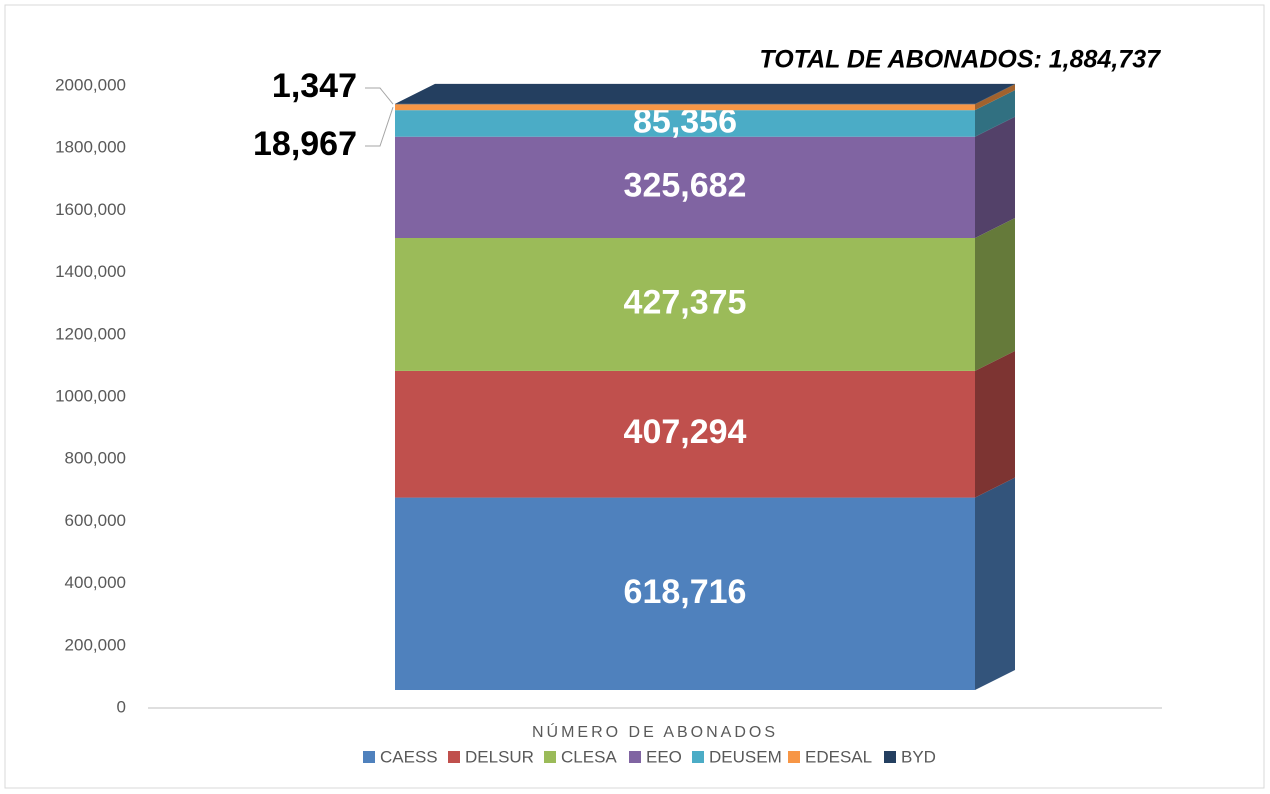  Describe the element at coordinates (314, 86) in the screenshot. I see `data-label: 1,347` at that location.